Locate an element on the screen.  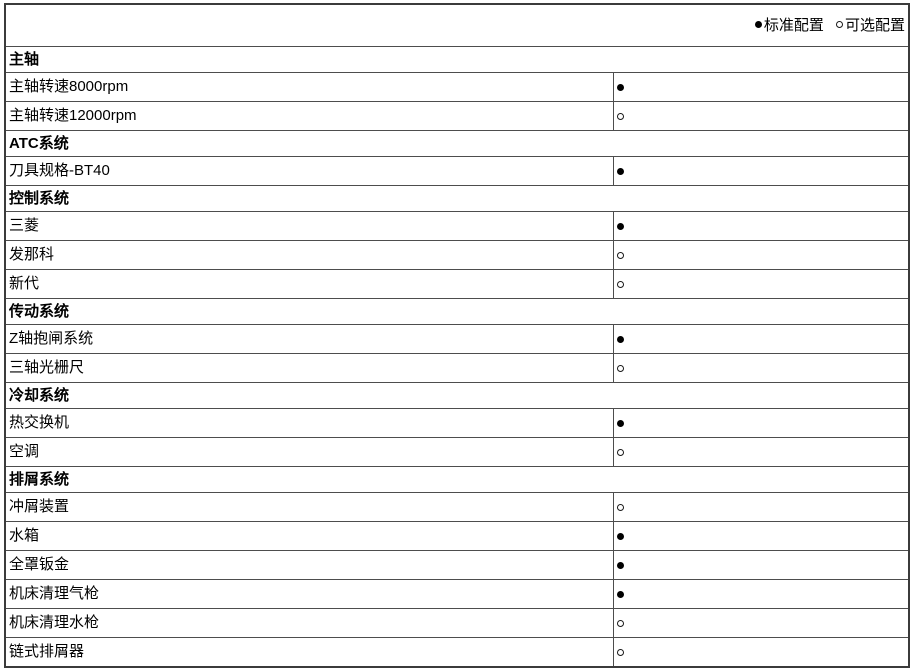
config-item-label: 主轴转速8000rpm is located at coordinates (309, 87).